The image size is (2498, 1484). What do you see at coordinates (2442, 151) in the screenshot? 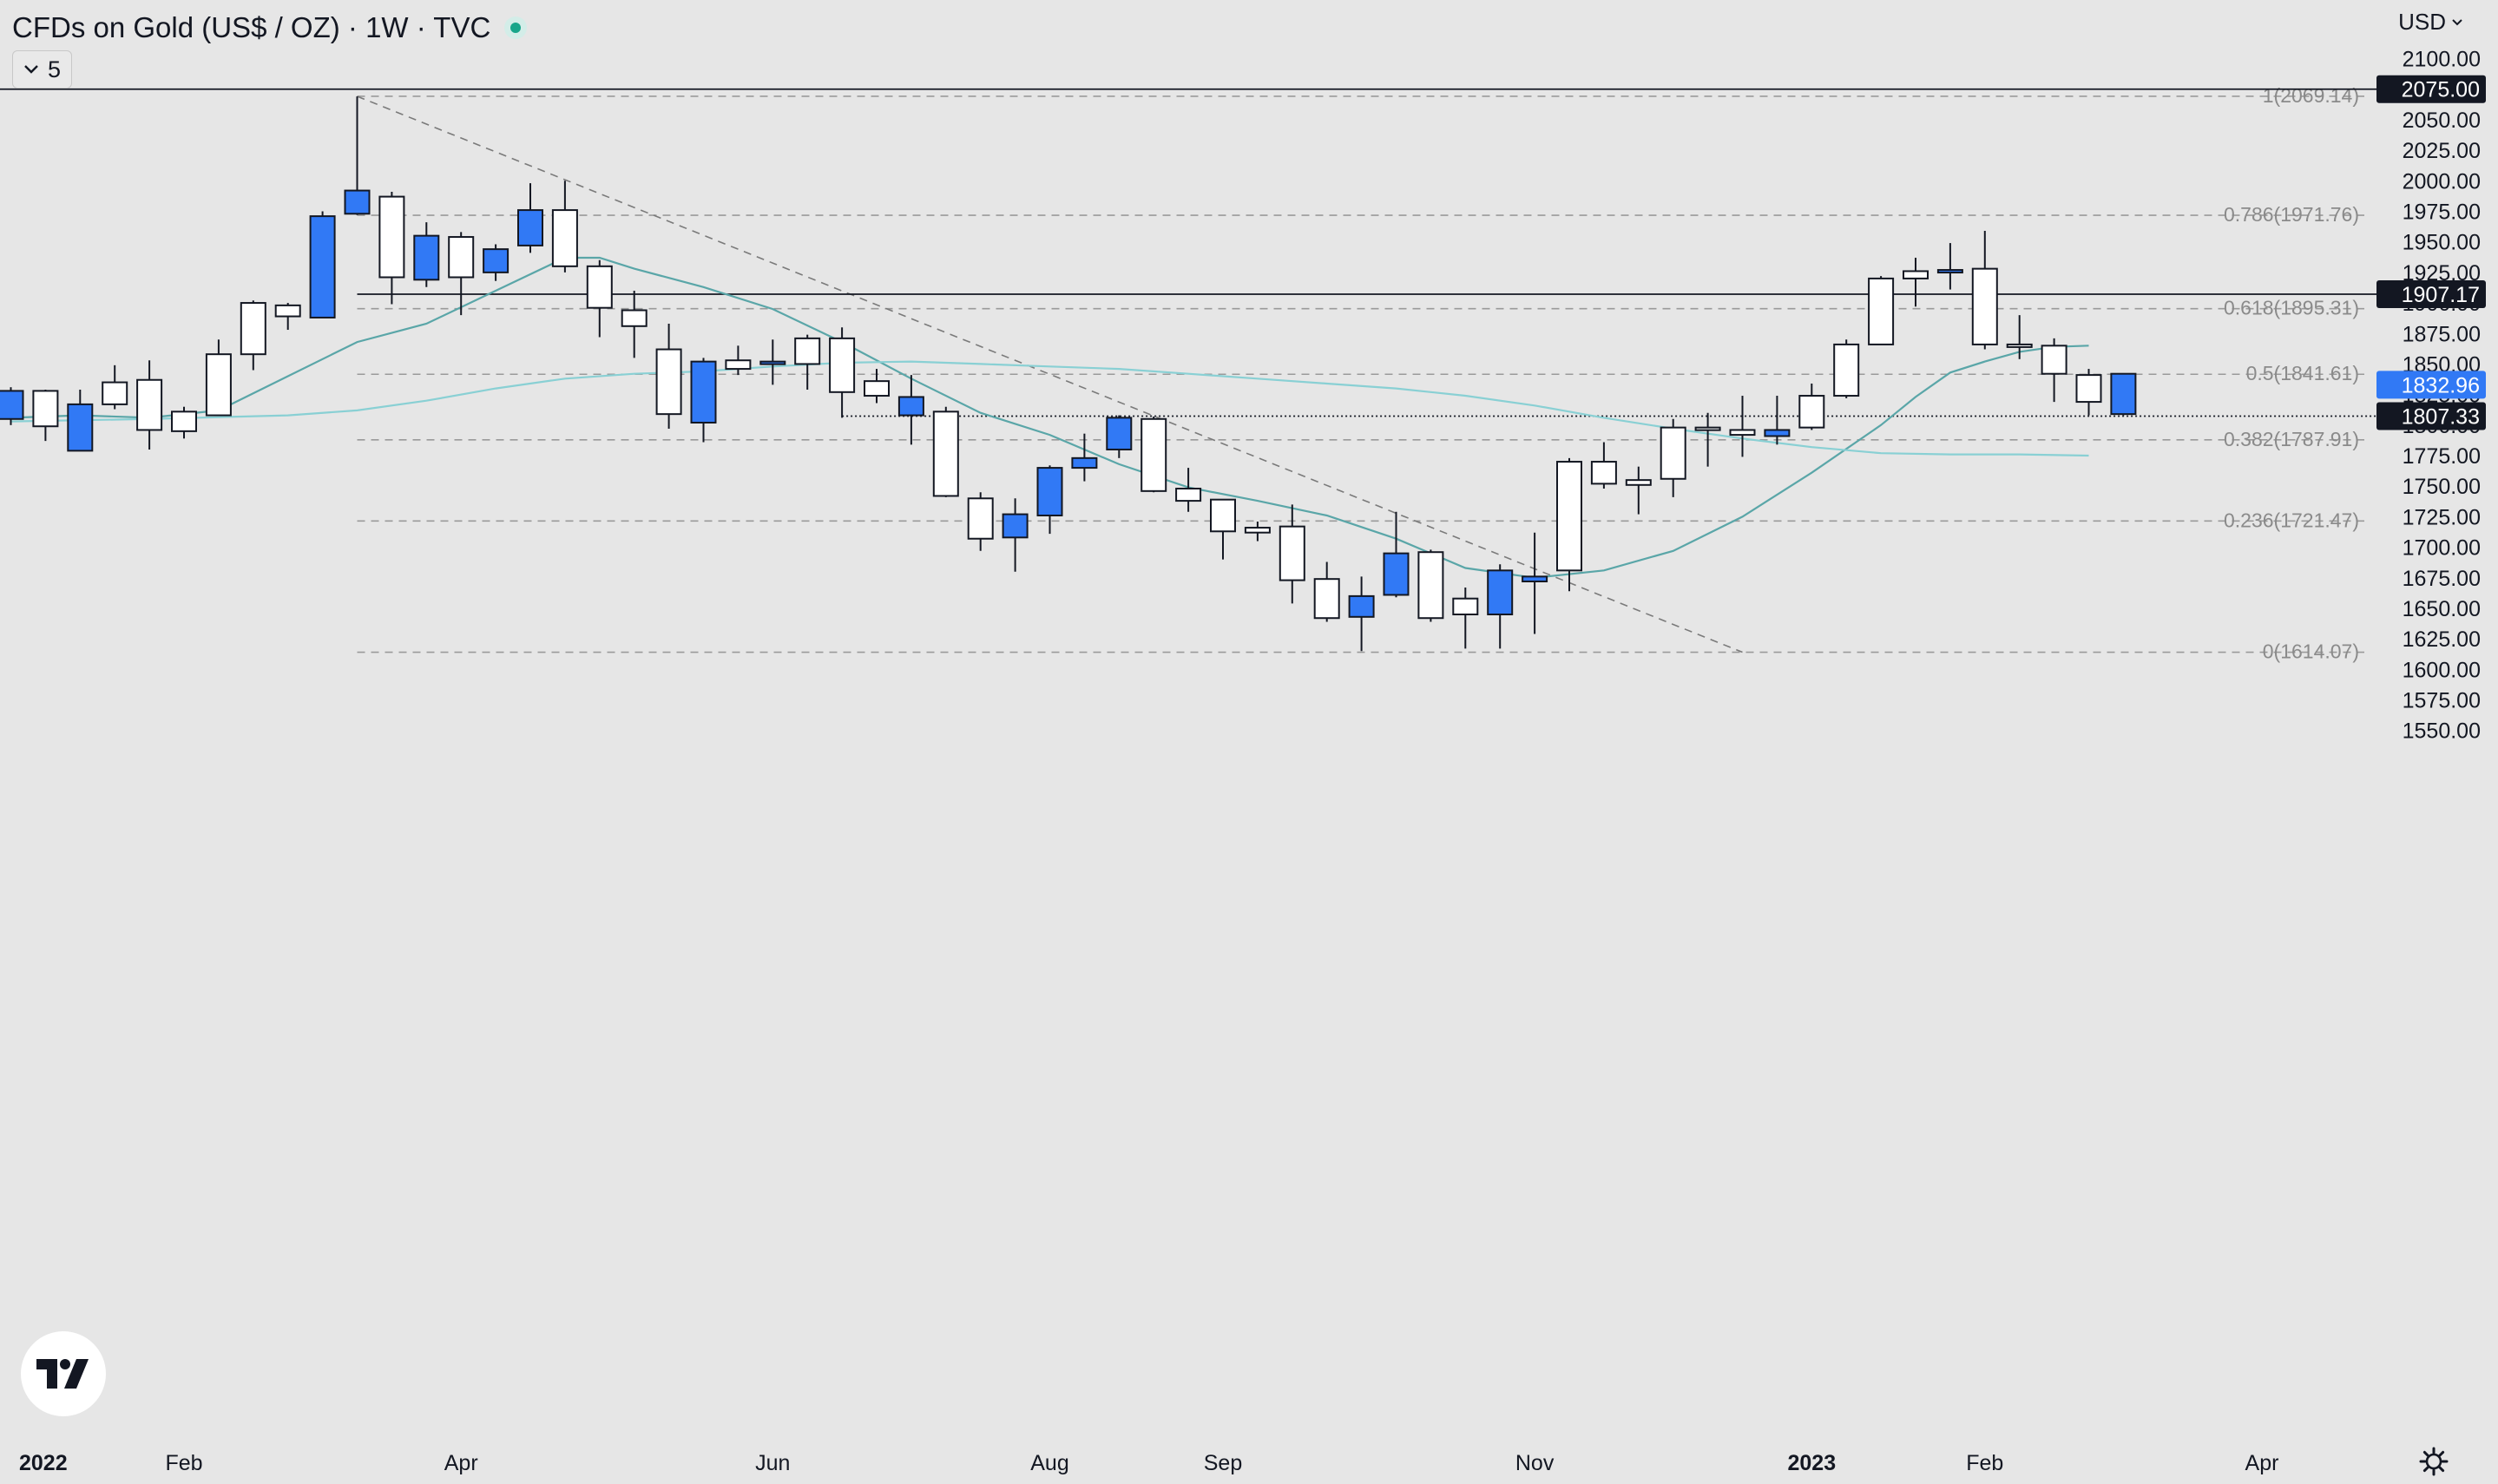
I see `y-tick-label: 2025.00` at bounding box center [2442, 151].